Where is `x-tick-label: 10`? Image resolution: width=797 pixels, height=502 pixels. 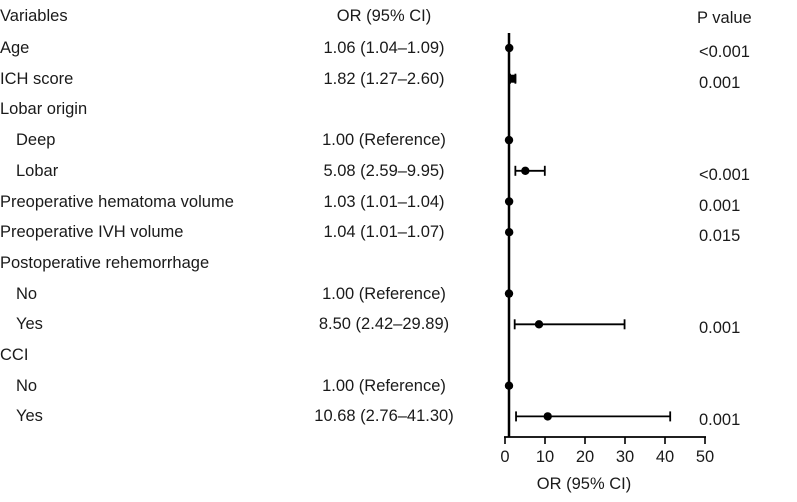 x-tick-label: 10 is located at coordinates (545, 457).